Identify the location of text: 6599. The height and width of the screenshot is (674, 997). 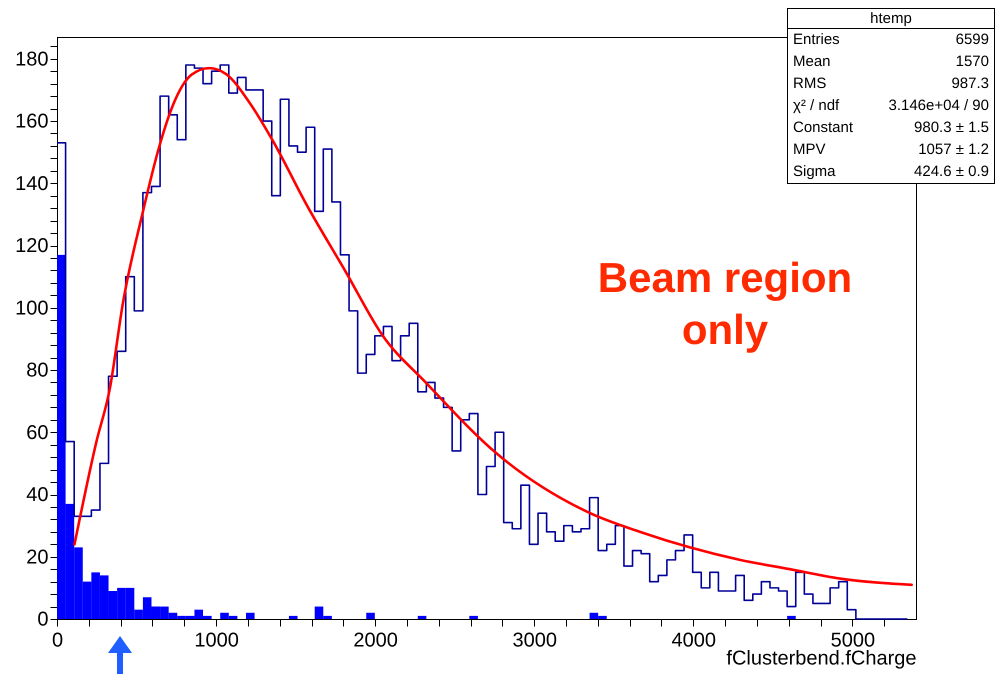
(972, 40).